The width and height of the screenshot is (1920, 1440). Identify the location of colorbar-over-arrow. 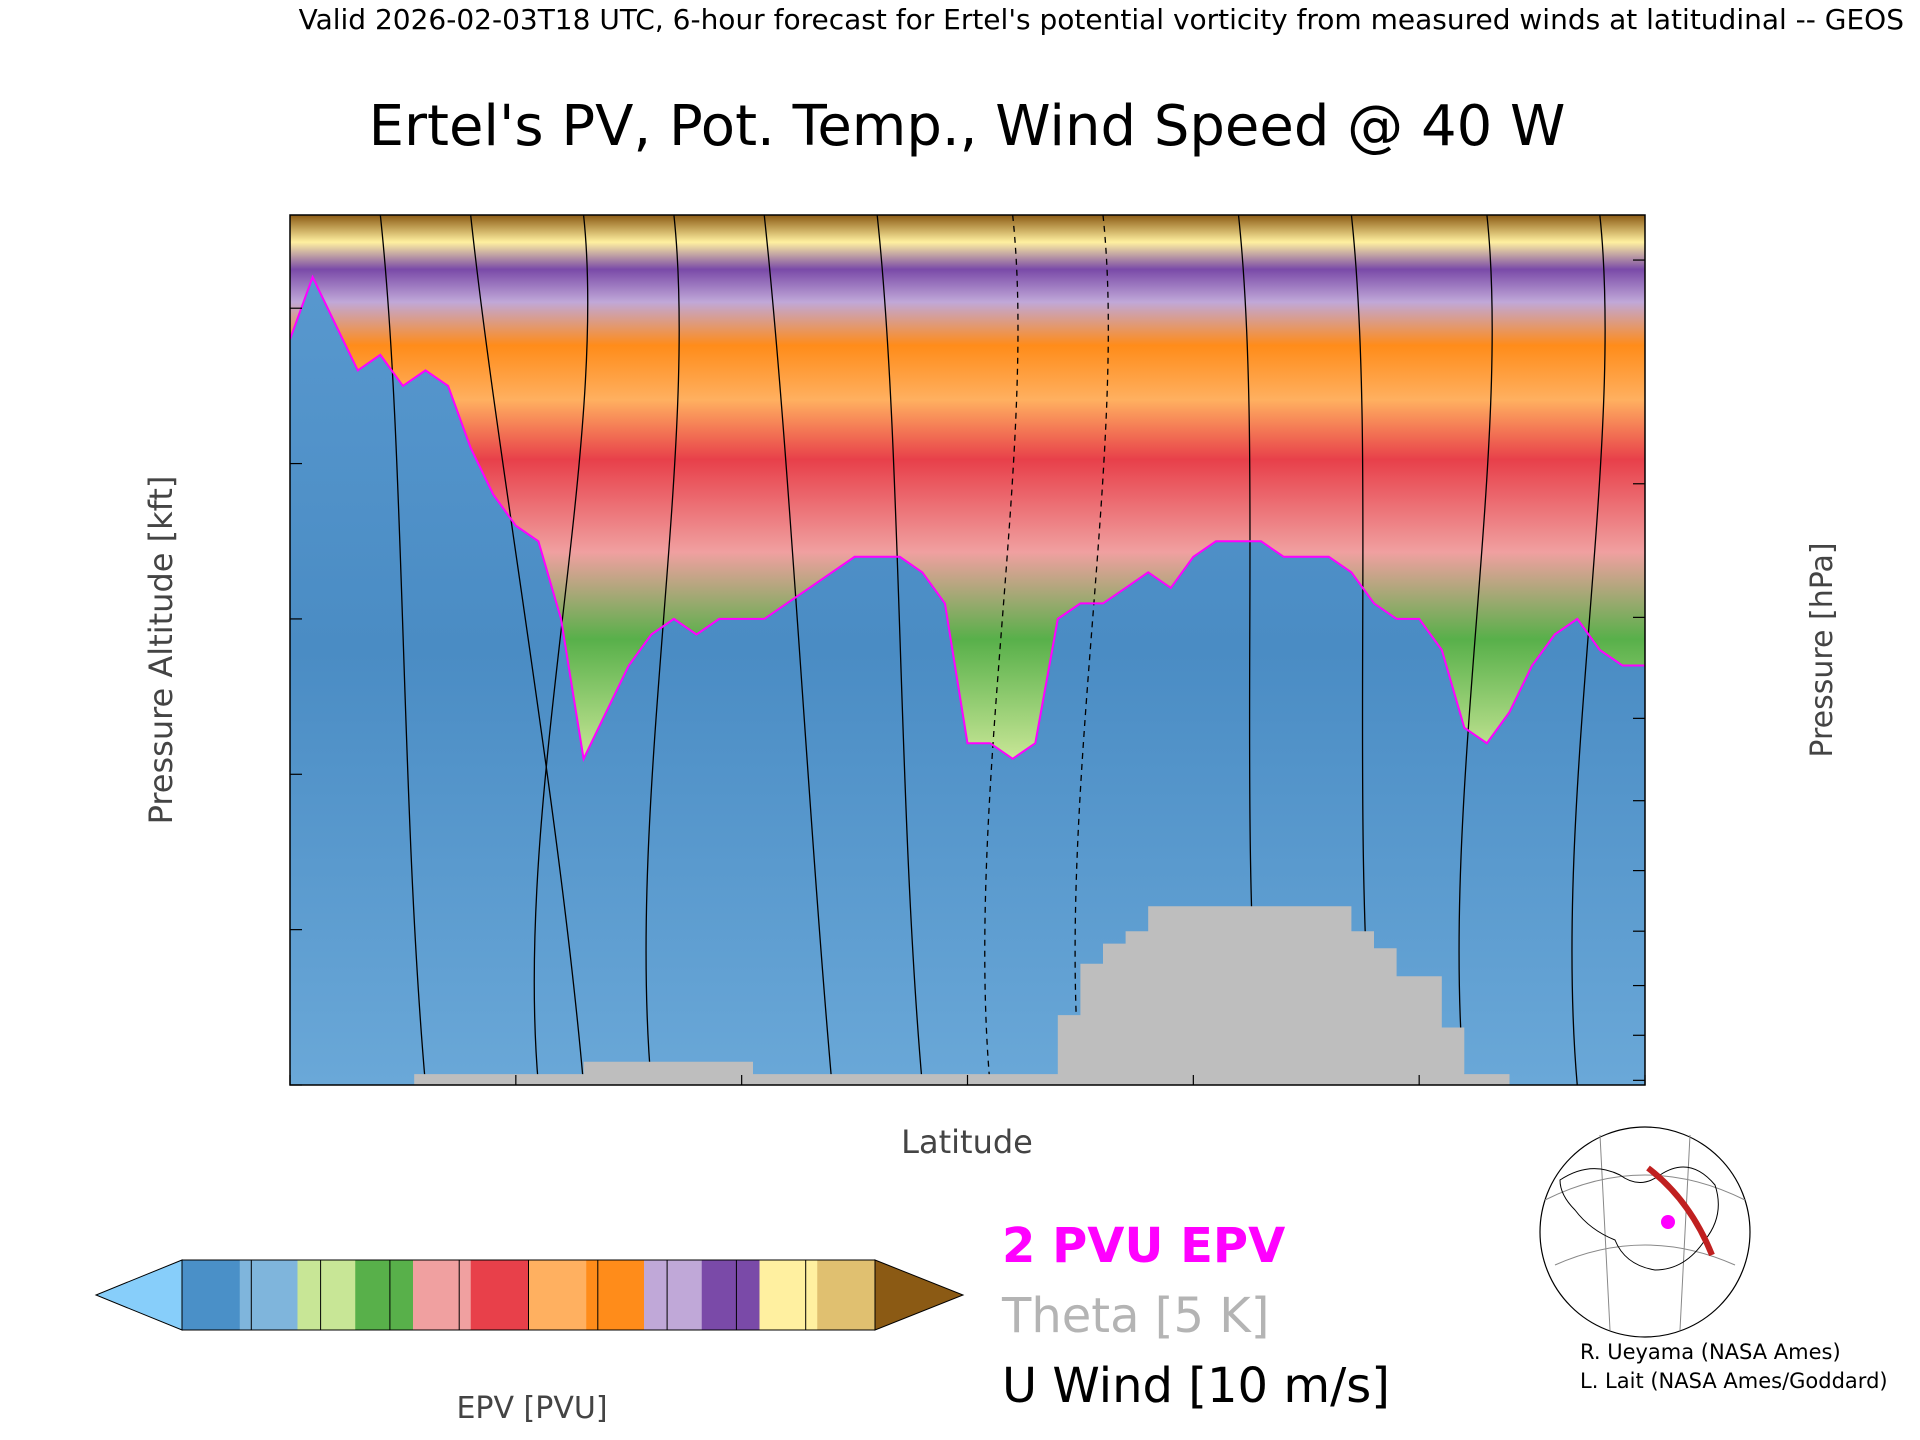
(919, 1295).